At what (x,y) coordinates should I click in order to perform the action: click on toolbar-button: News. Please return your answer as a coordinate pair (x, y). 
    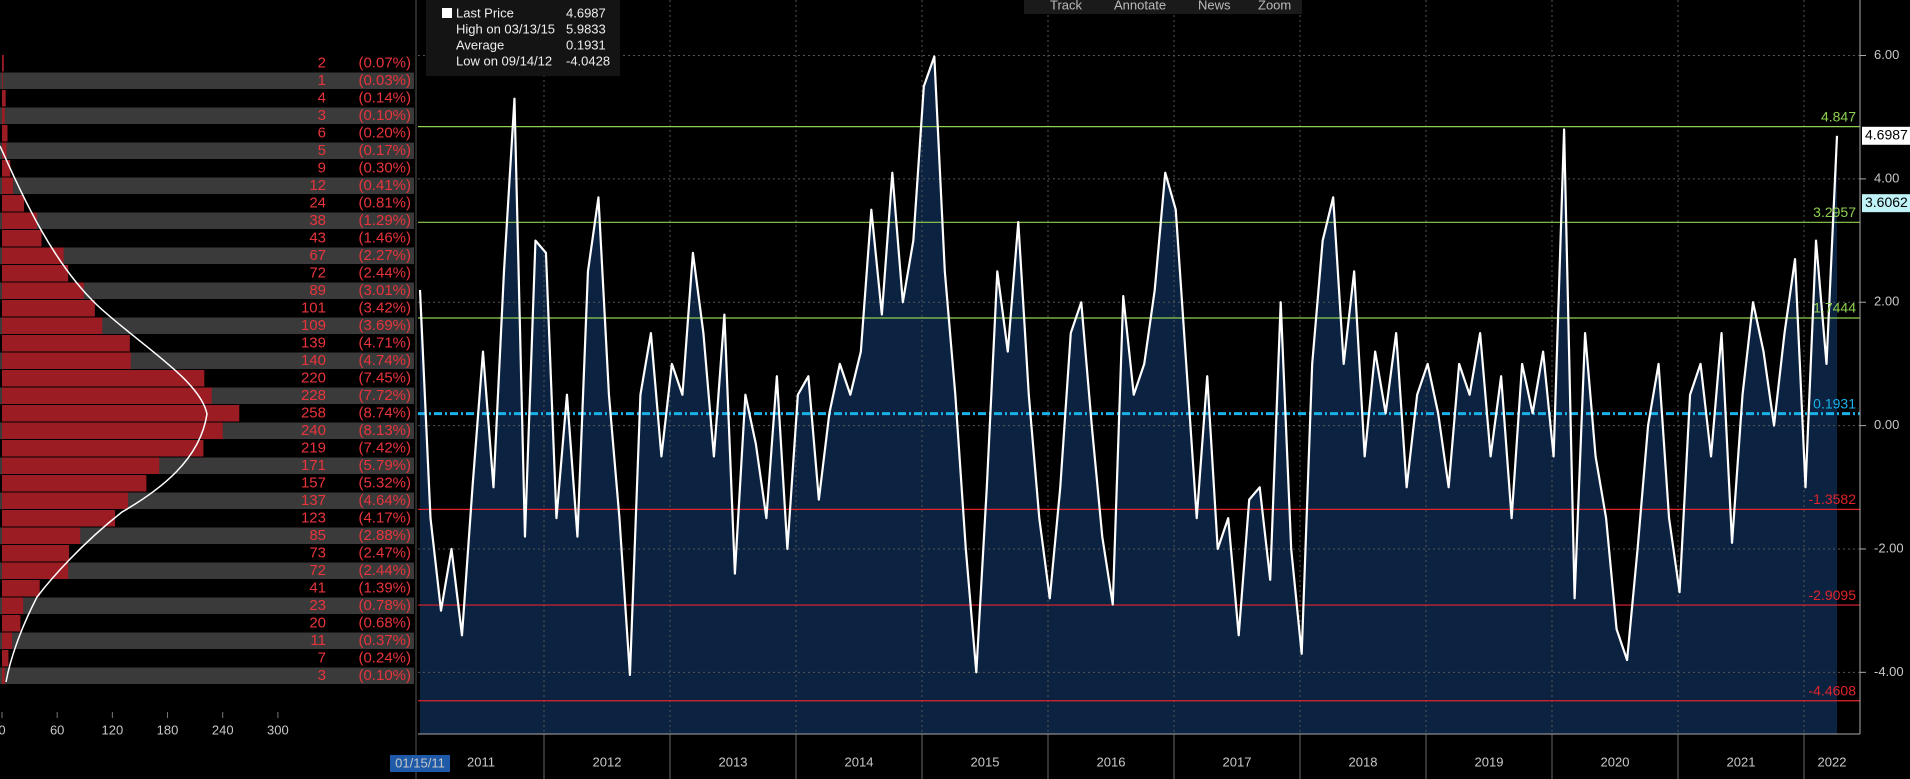
    Looking at the image, I should click on (1214, 6).